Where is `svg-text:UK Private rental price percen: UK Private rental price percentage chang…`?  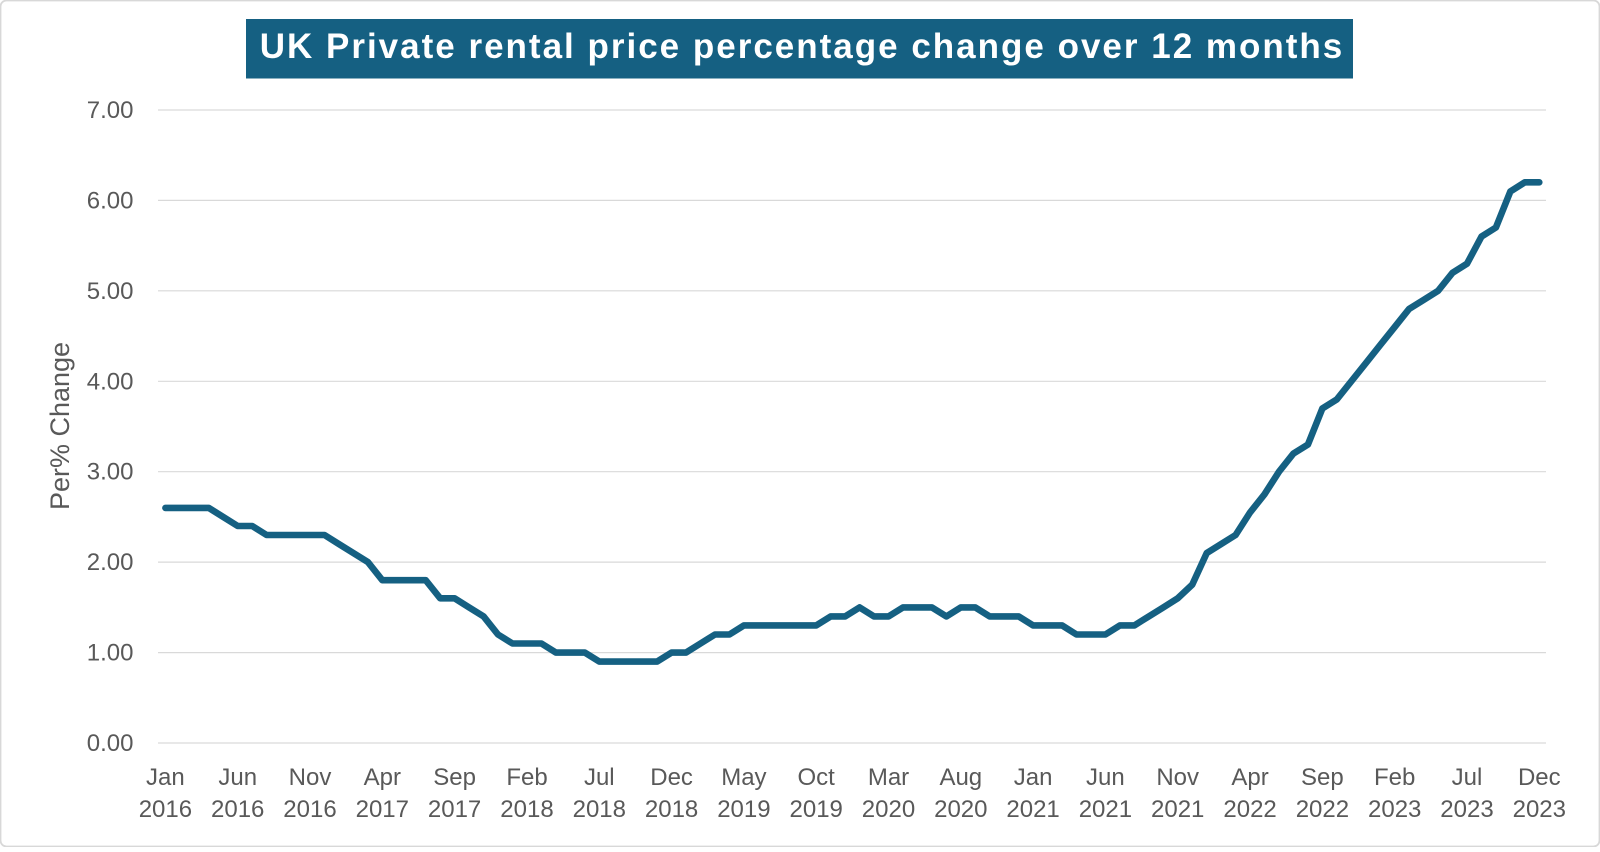 svg-text:UK Private rental price percen: UK Private rental price percentage chang… is located at coordinates (802, 46).